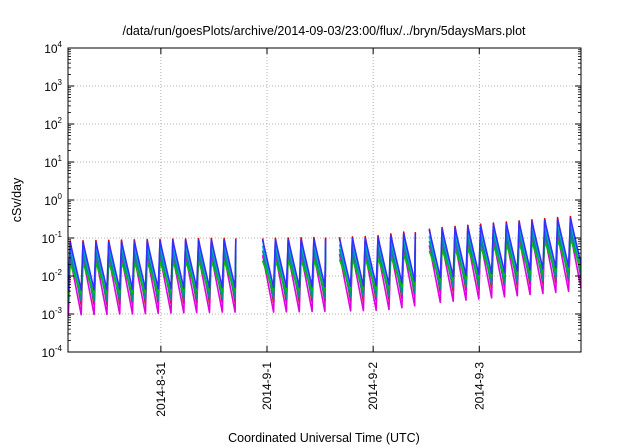 This screenshot has height=448, width=640. I want to click on y-tick-label: 10⁻³, so click(52, 314).